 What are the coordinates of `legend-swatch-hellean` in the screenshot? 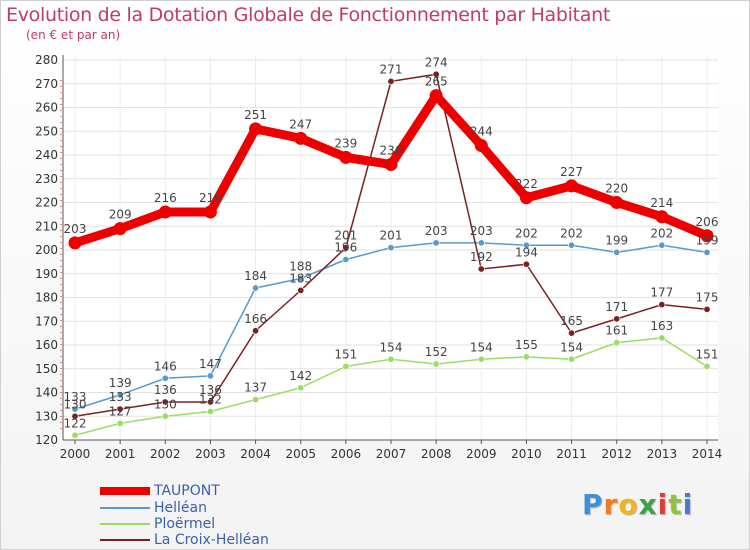 It's located at (125, 508).